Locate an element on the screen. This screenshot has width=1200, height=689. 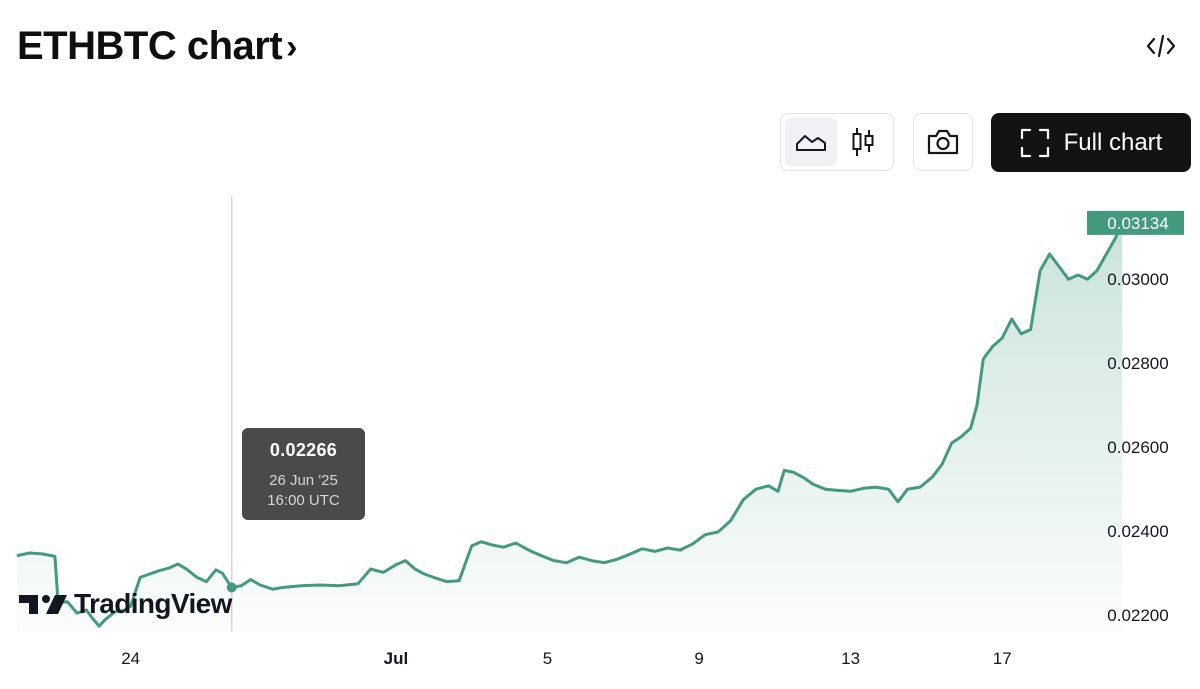
candlestick-icon is located at coordinates (863, 142).